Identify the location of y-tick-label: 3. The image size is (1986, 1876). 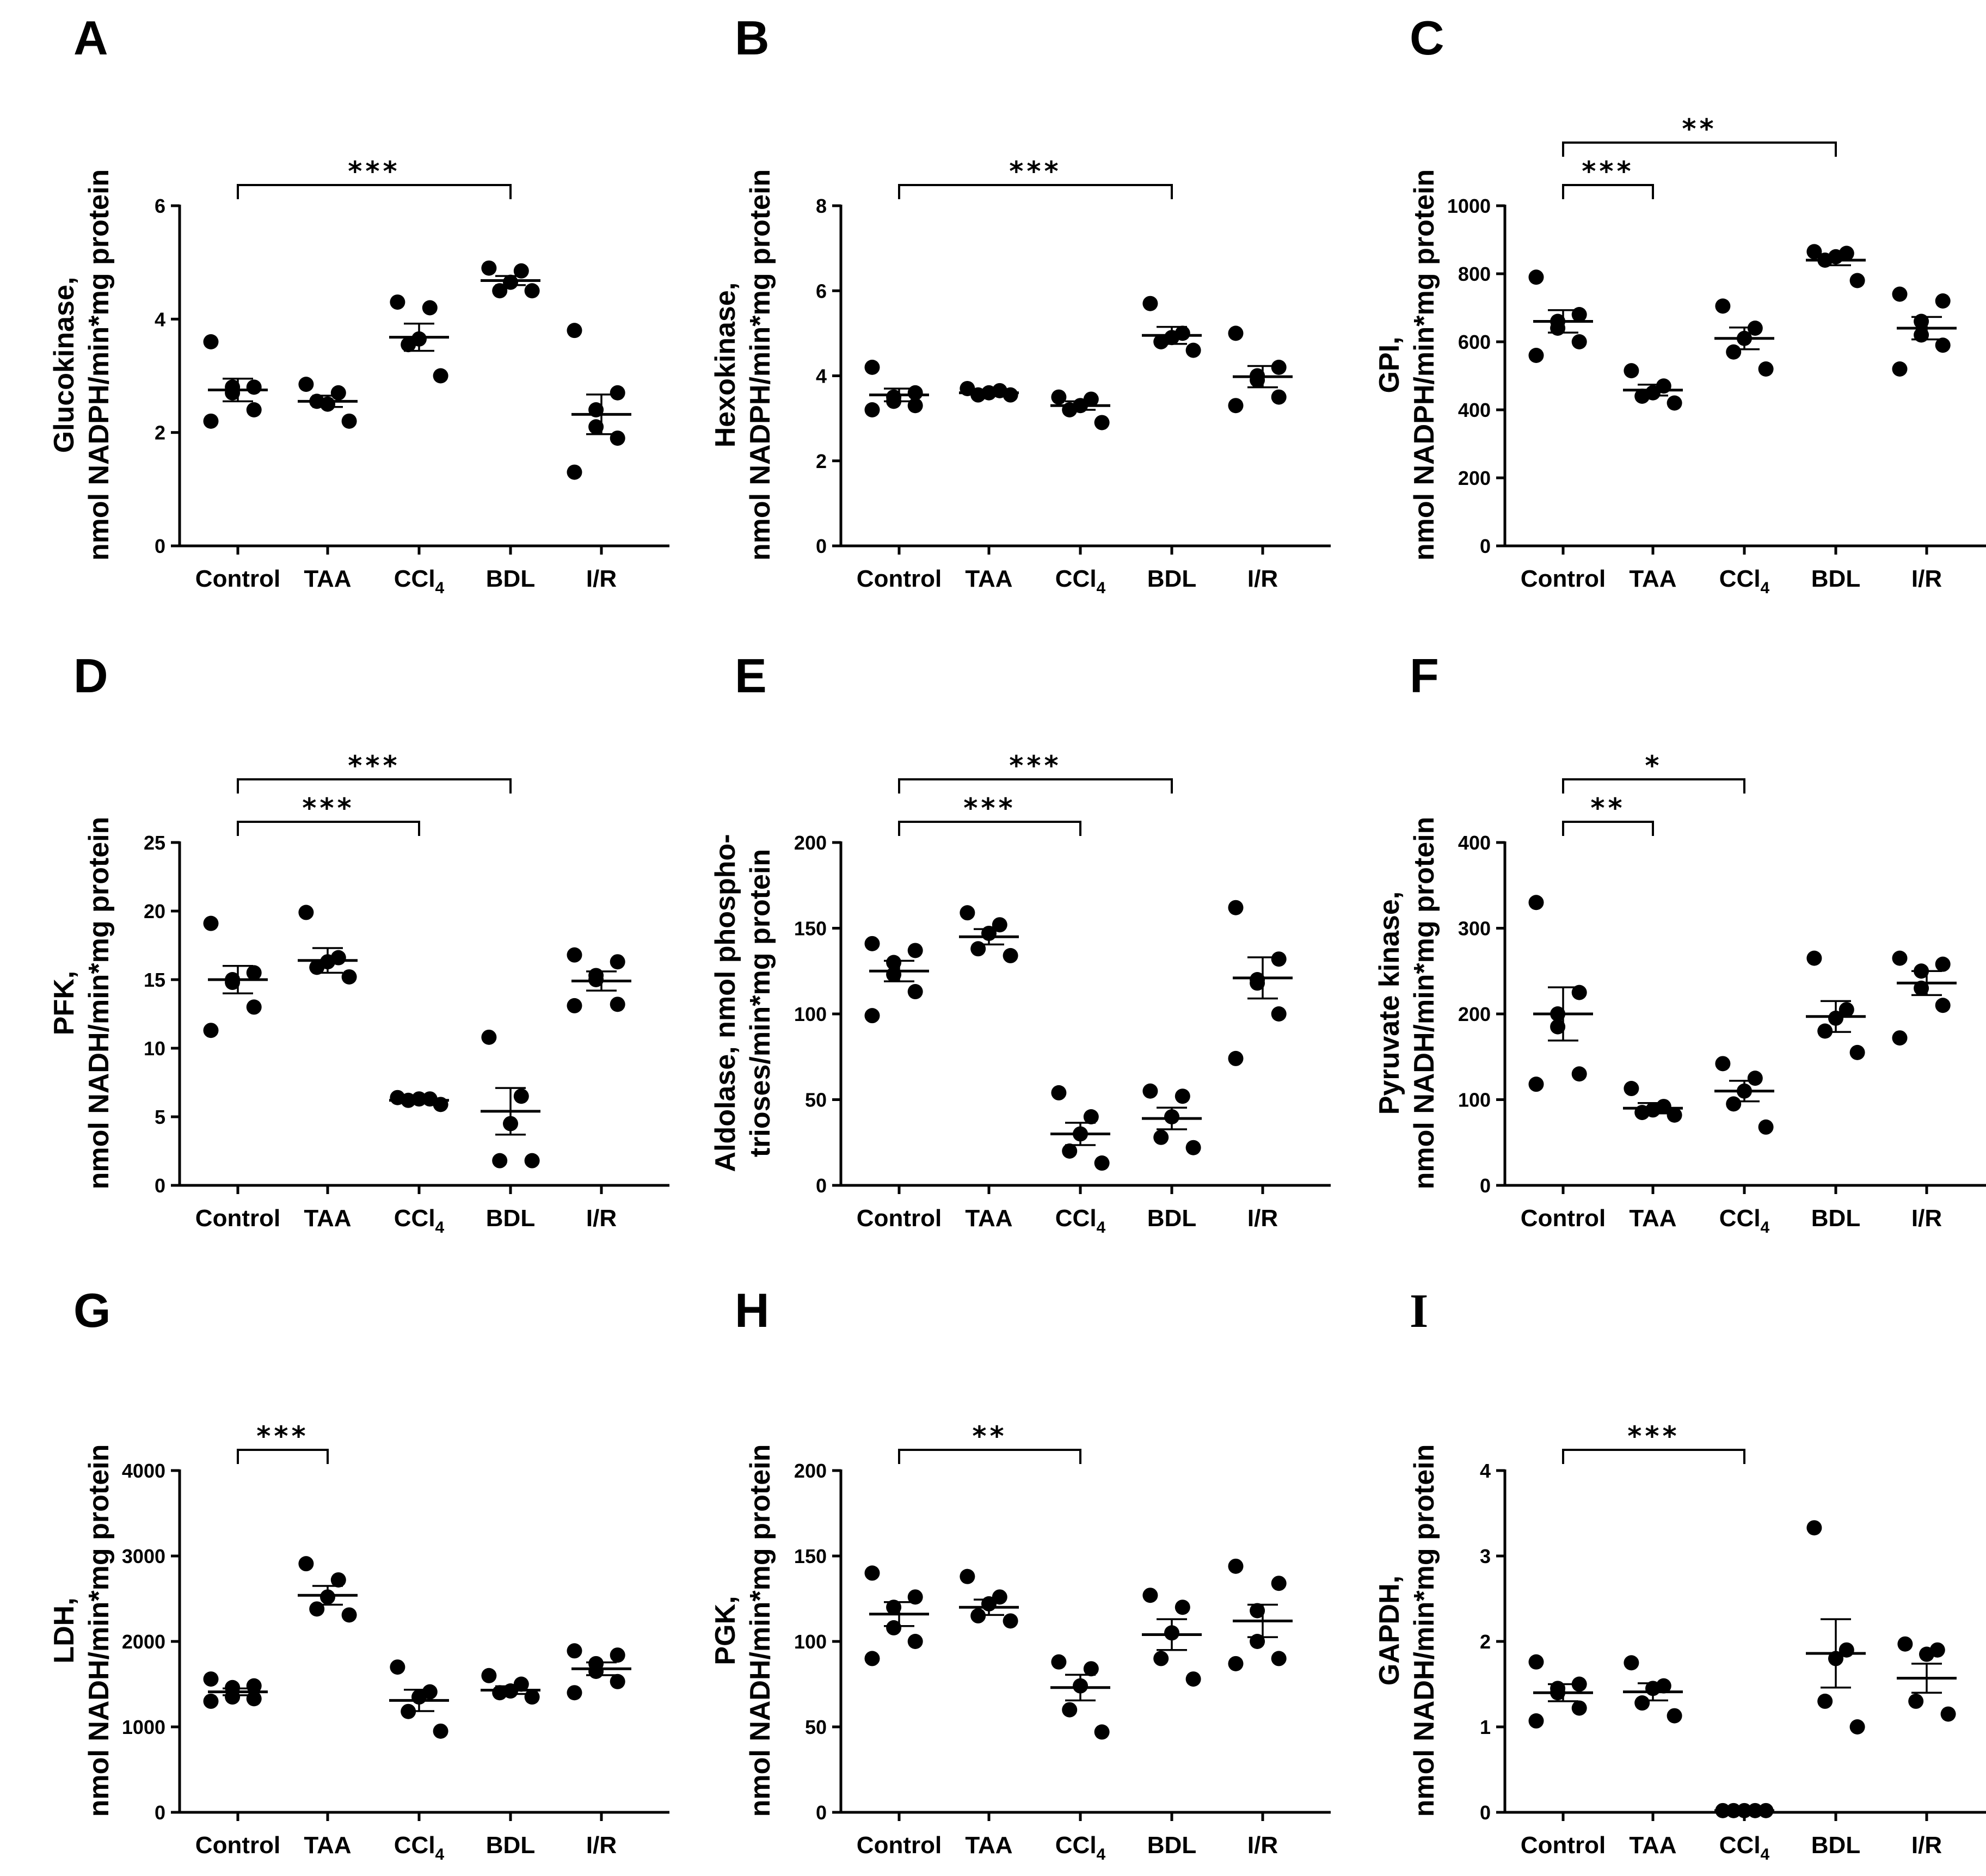
(1485, 1556).